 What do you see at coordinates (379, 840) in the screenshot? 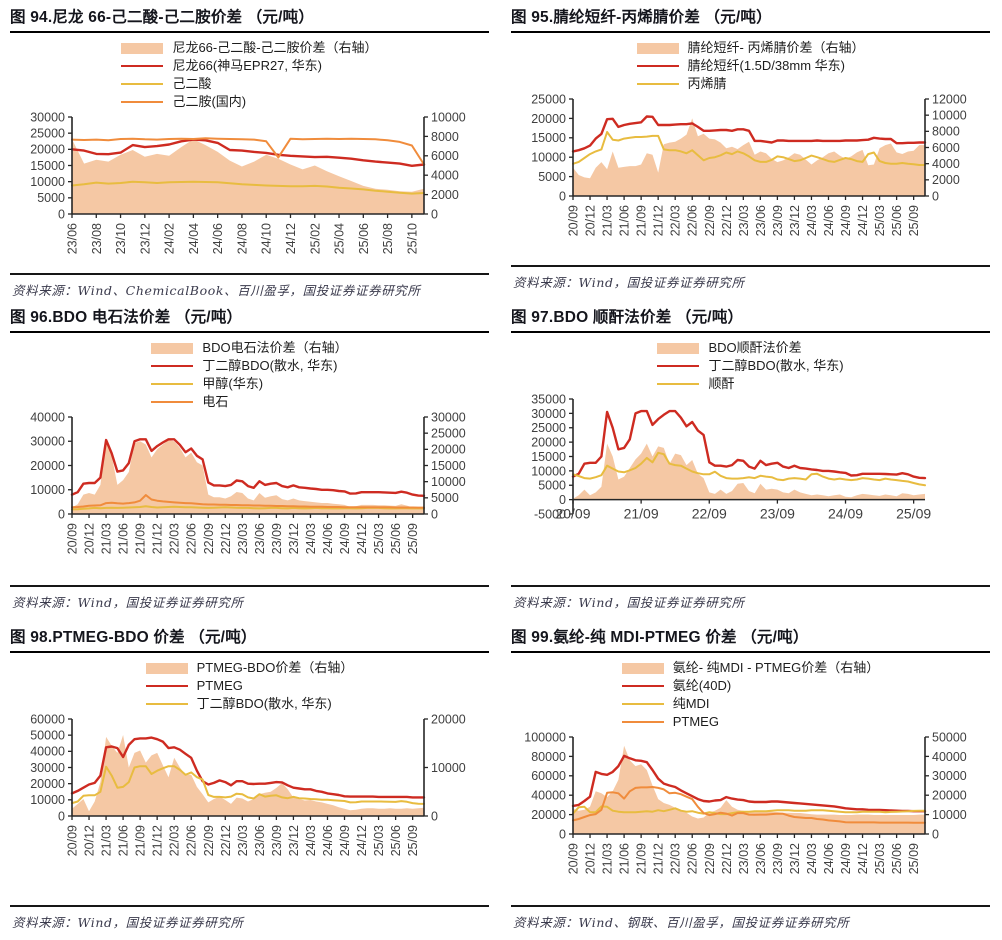
I see `x-axis-tick-label: 25/03` at bounding box center [379, 840].